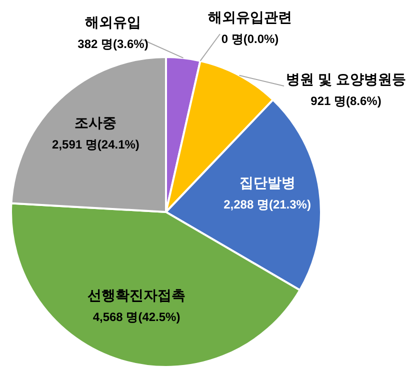 The image size is (417, 384). I want to click on category-label: 해외유입관련, so click(250, 17).